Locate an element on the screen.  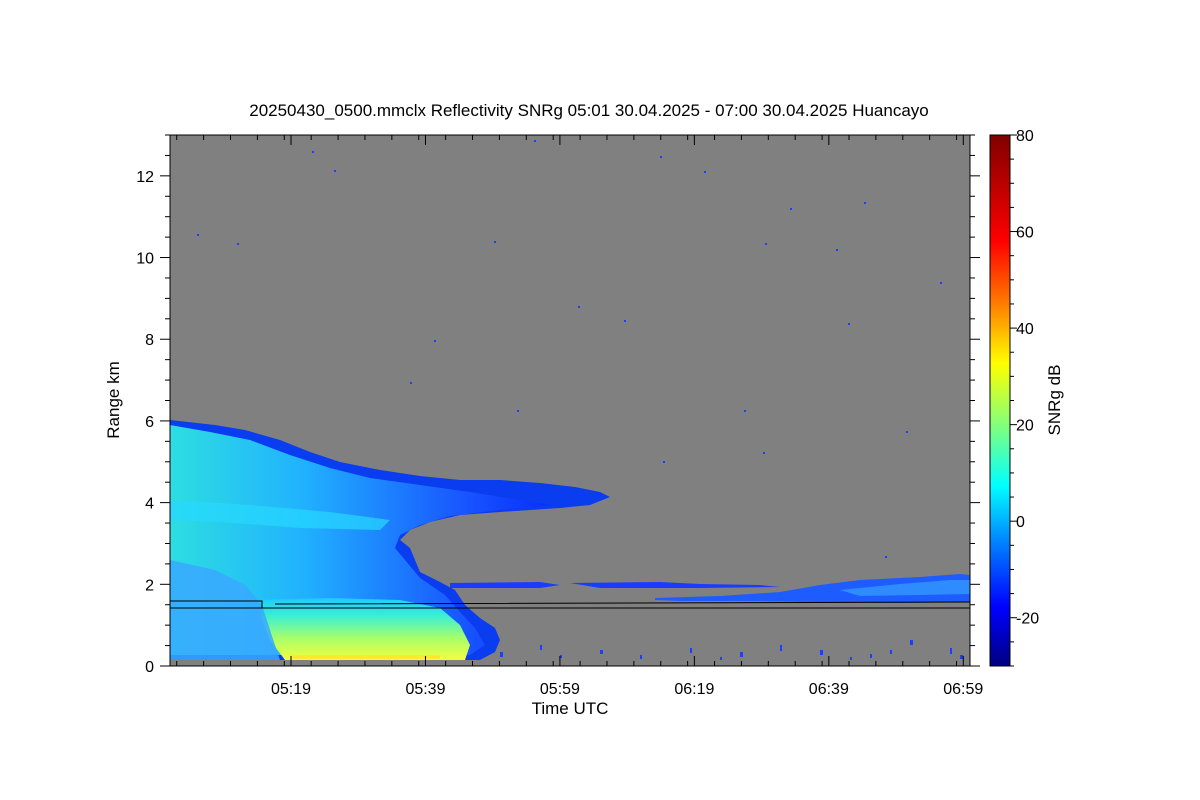
colorbar-tick-label: 80 is located at coordinates (1025, 136).